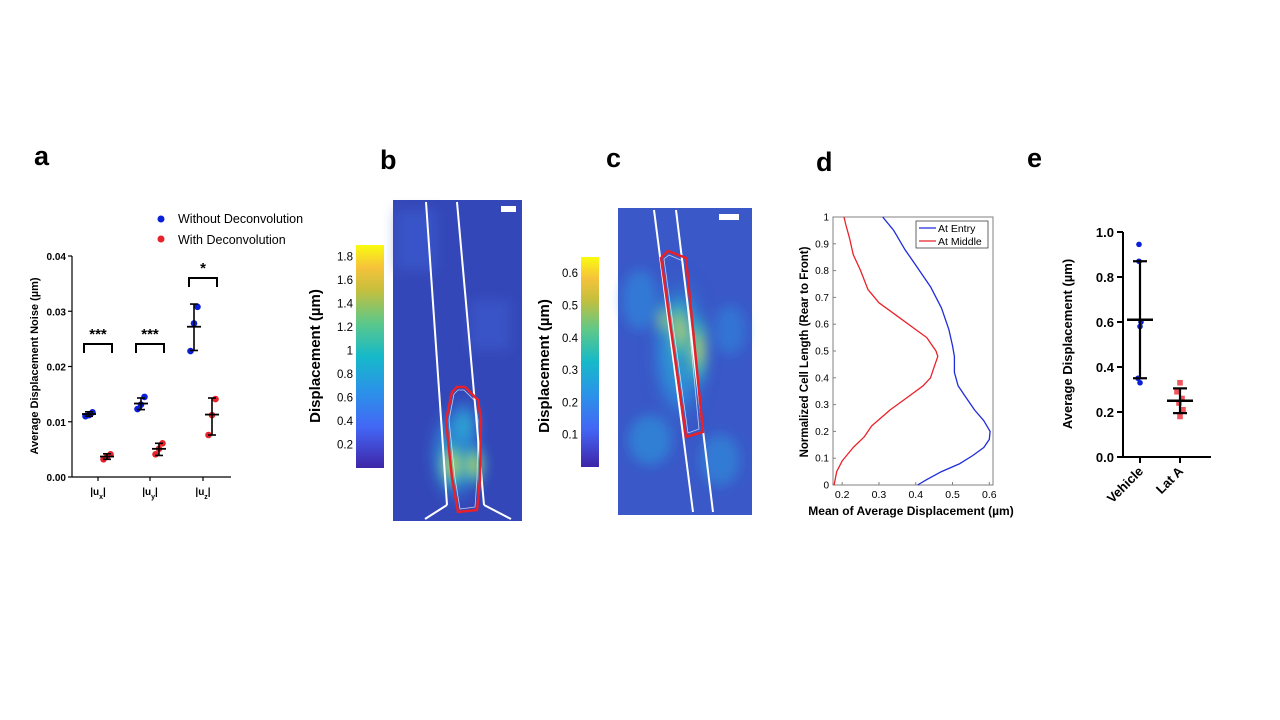 This screenshot has height=720, width=1280. Describe the element at coordinates (570, 403) in the screenshot. I see `panel-c-colorbar-tick-label: 0.2` at that location.